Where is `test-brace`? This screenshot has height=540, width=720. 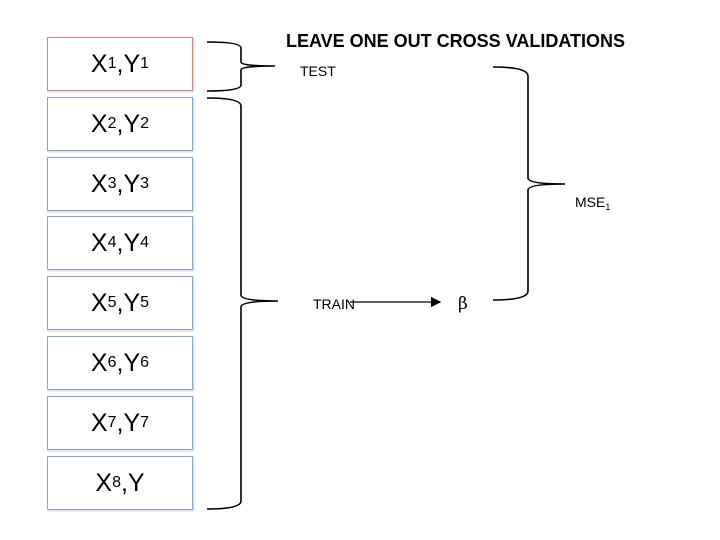
test-brace is located at coordinates (241, 66).